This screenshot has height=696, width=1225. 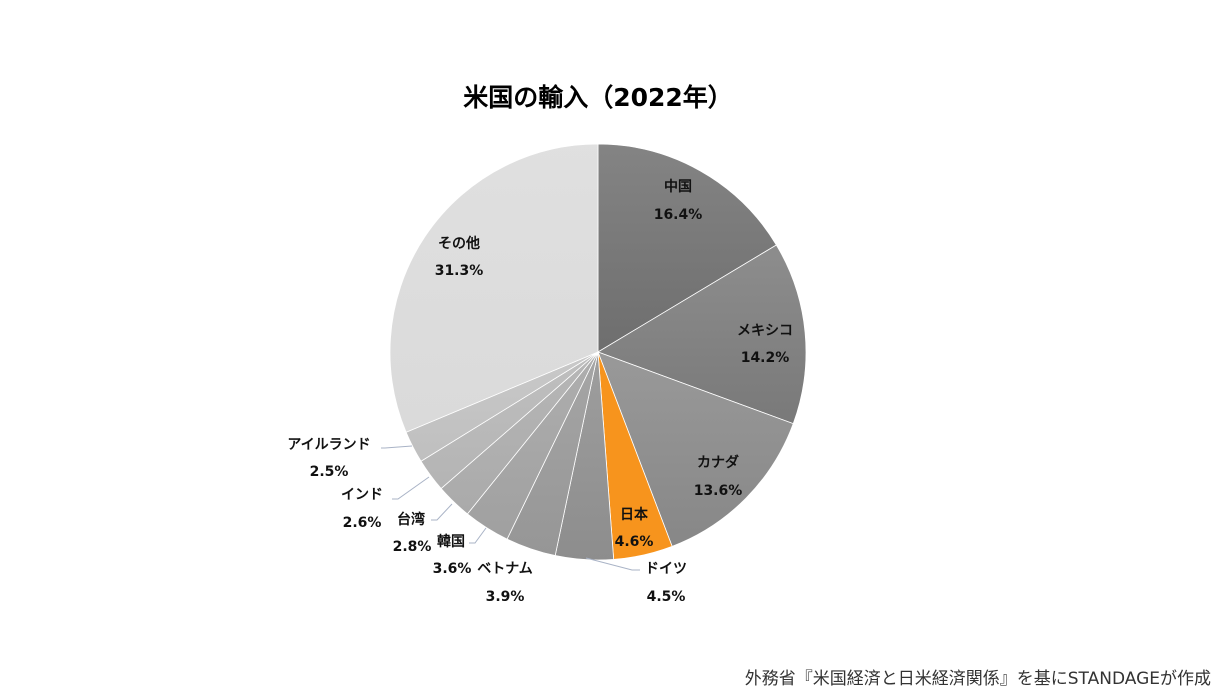 What do you see at coordinates (765, 331) in the screenshot?
I see `category-label: メキシコ` at bounding box center [765, 331].